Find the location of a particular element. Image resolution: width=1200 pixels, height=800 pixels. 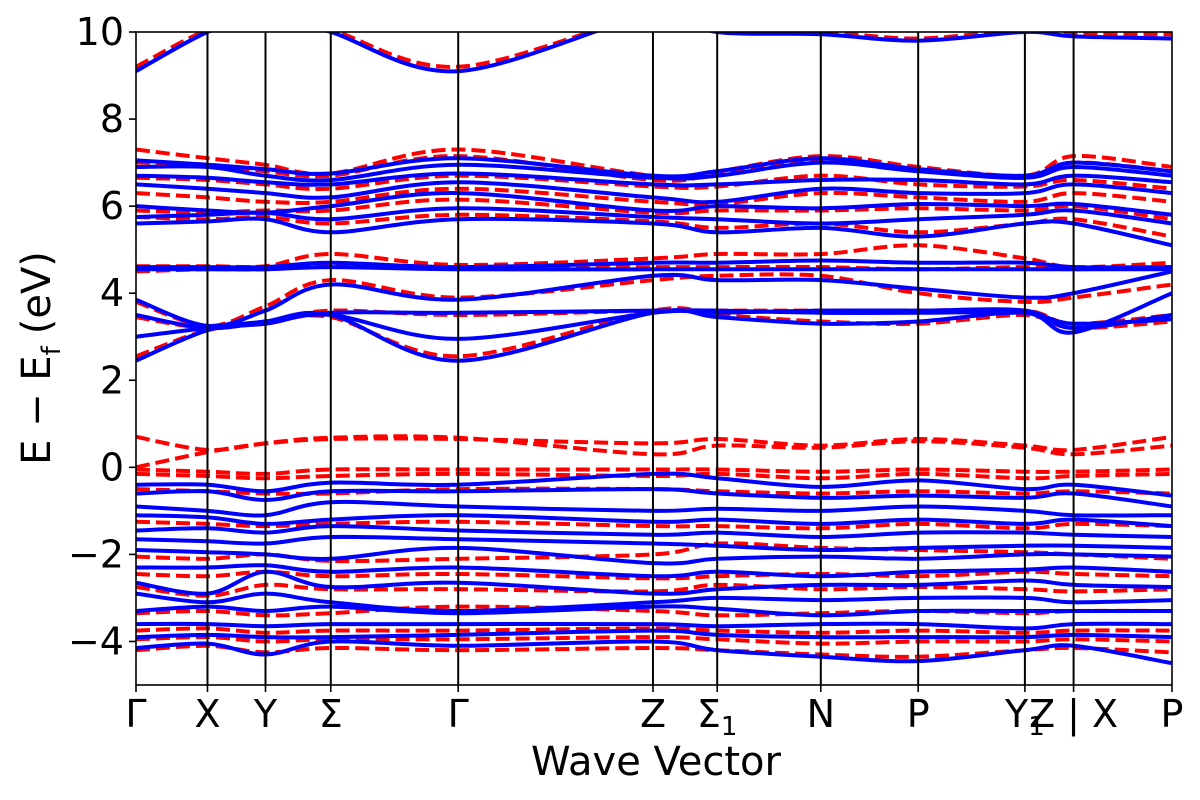

y-tick-label-2: −2 is located at coordinates (96, 554).